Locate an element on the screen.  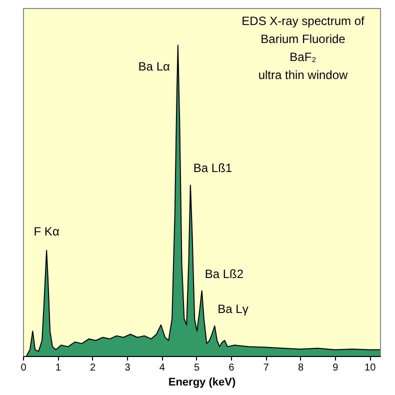
annotation: Ba Lß1 is located at coordinates (212, 168).